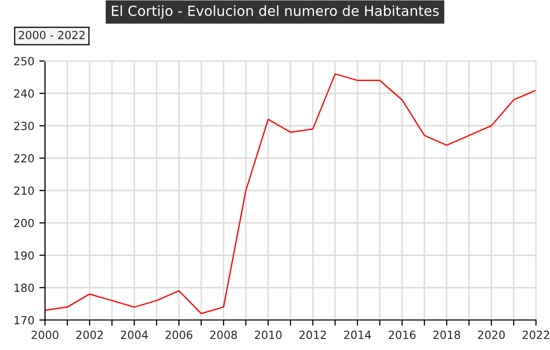 This screenshot has width=550, height=350. Describe the element at coordinates (491, 335) in the screenshot. I see `x-tick-label: 2020` at that location.